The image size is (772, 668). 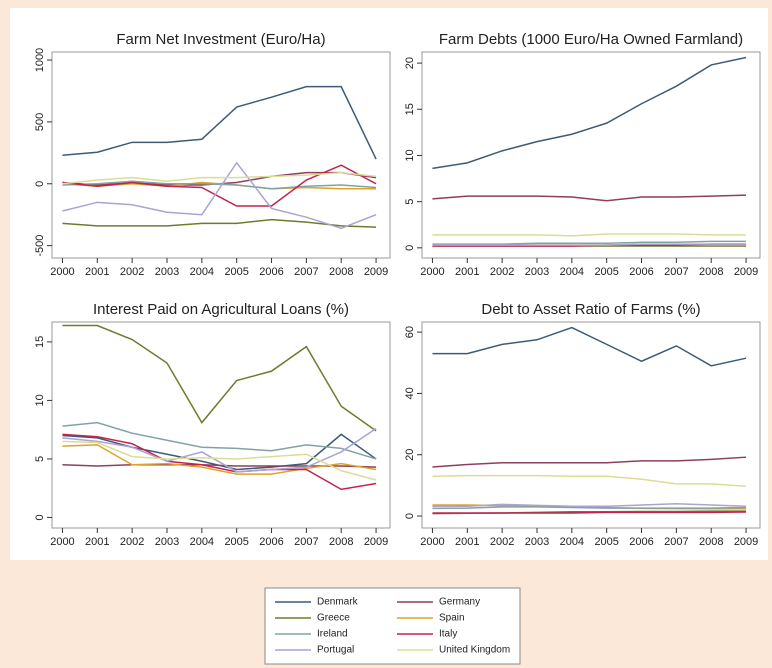 What do you see at coordinates (40, 122) in the screenshot?
I see `y-tick-label: 500` at bounding box center [40, 122].